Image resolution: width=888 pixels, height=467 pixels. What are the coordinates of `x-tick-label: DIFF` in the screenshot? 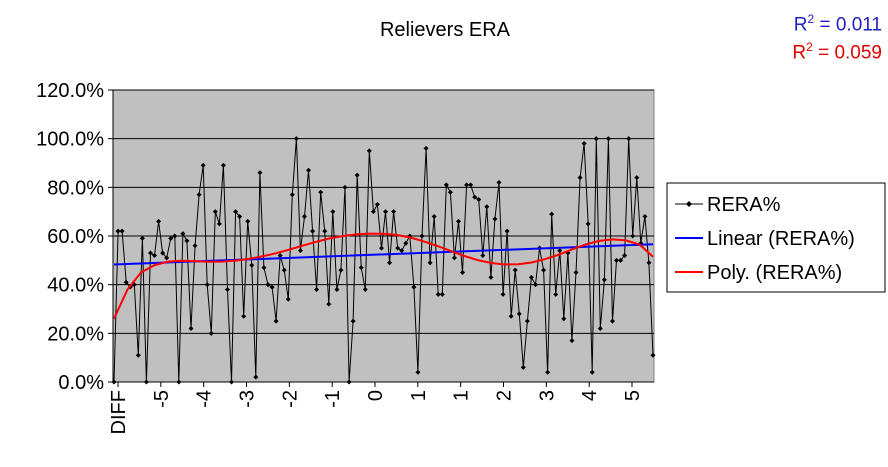 It's located at (119, 412).